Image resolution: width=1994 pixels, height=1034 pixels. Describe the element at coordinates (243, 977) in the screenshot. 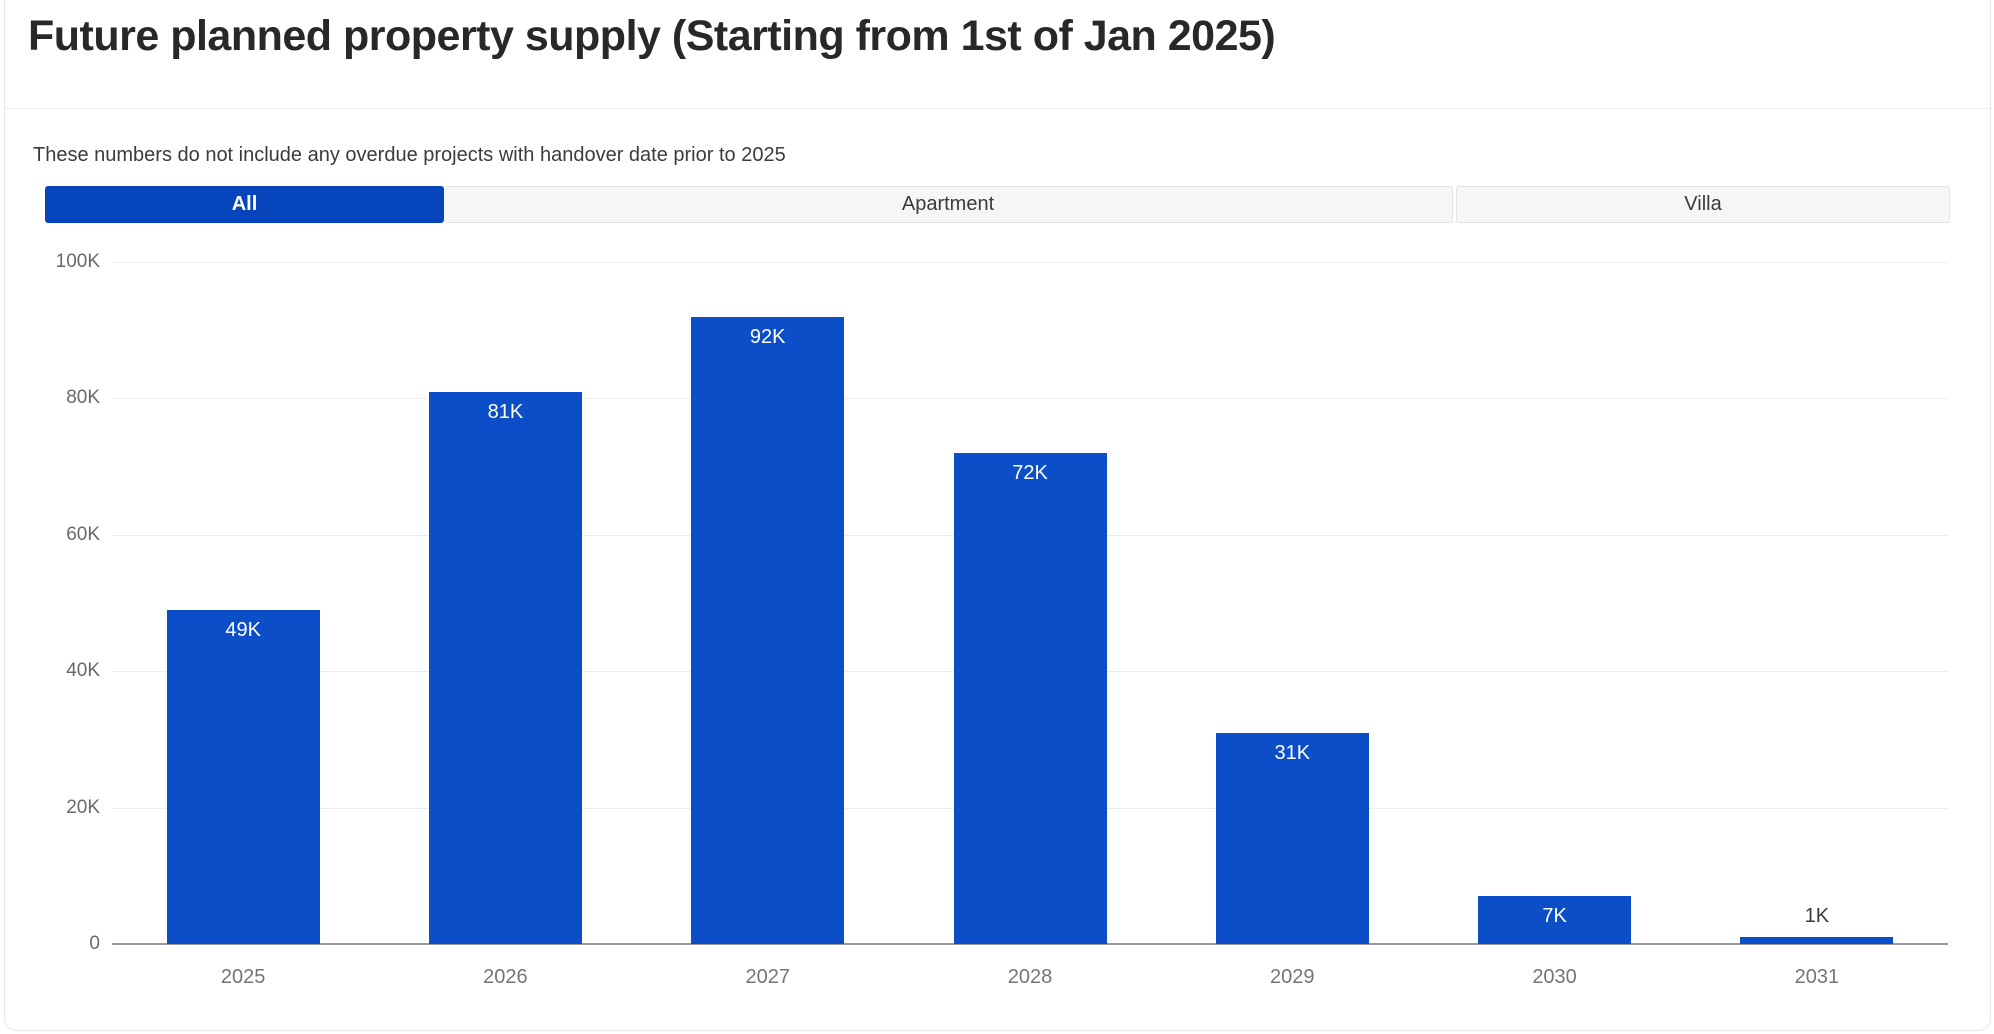

I see `x-axis-tick-label: 2025` at that location.